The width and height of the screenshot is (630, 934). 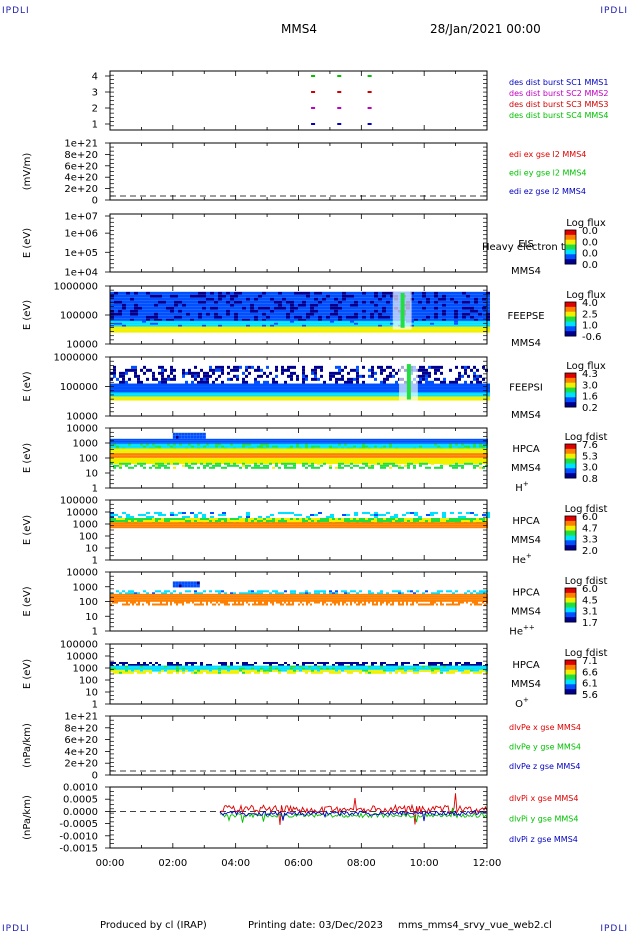 I want to click on edi-ytick-label: 6e+20, so click(x=81, y=166).